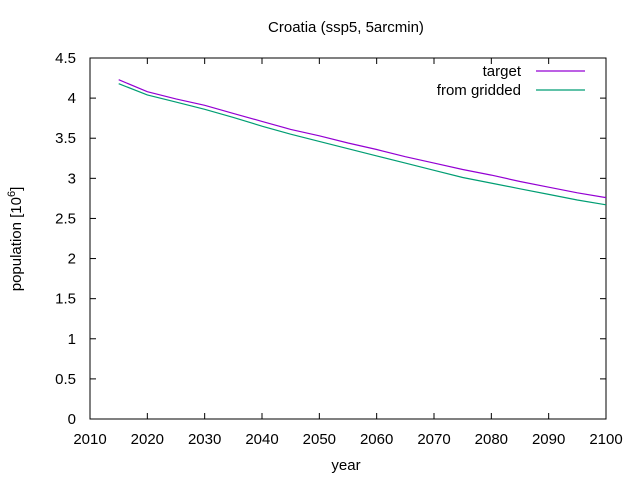 Image resolution: width=640 pixels, height=480 pixels. I want to click on legend-label-from-gridded: from gridded, so click(479, 90).